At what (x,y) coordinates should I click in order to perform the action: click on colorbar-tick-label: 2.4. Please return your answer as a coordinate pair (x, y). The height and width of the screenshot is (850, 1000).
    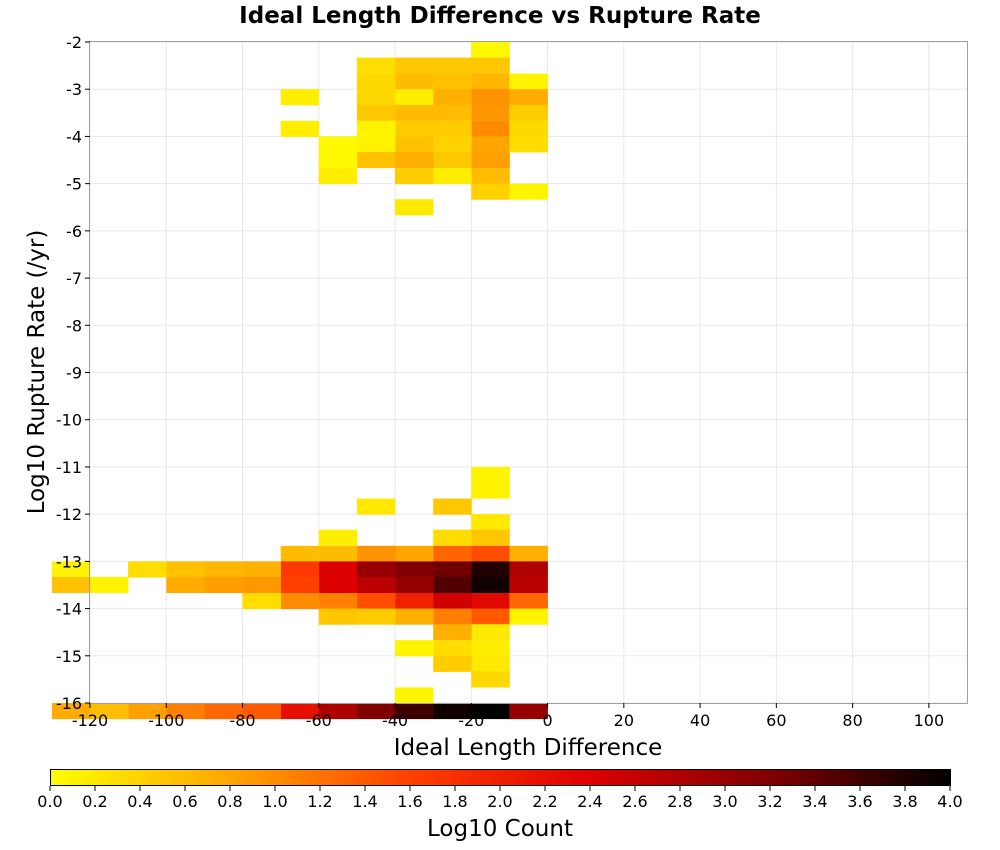
    Looking at the image, I should click on (589, 801).